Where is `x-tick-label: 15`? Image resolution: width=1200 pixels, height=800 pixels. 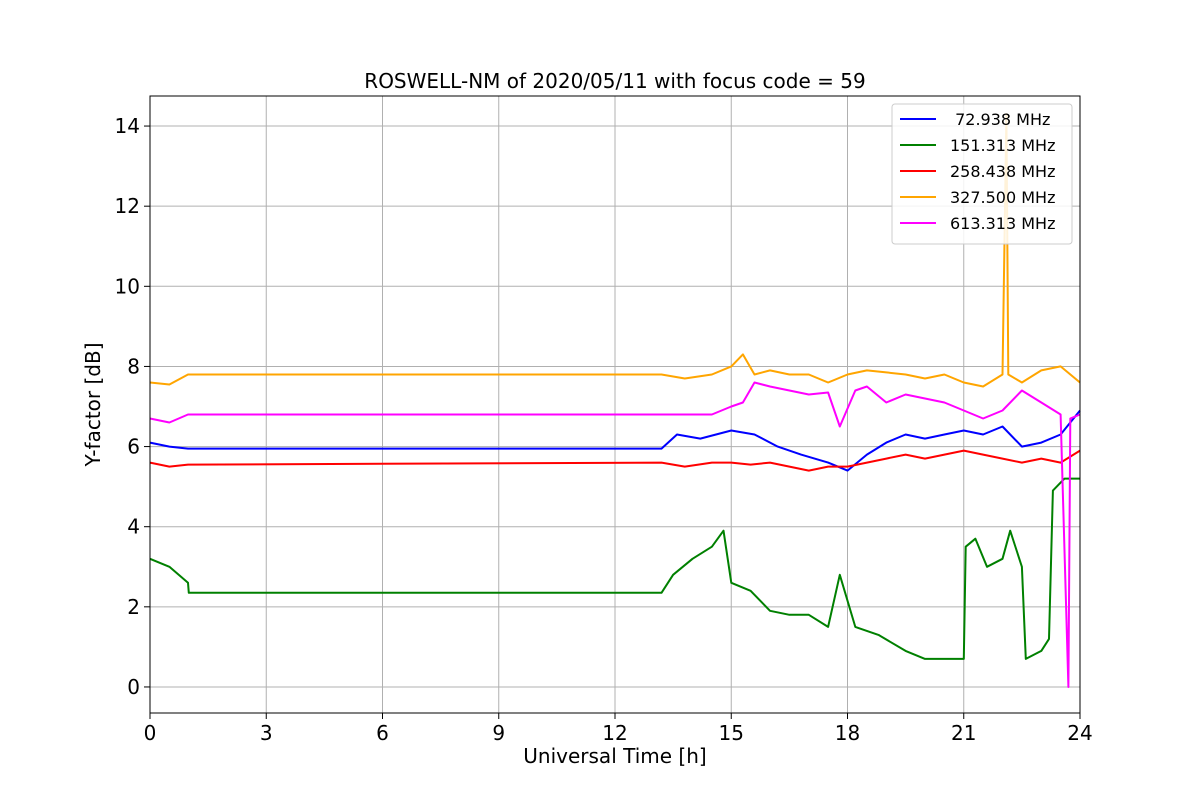 x-tick-label: 15 is located at coordinates (731, 733).